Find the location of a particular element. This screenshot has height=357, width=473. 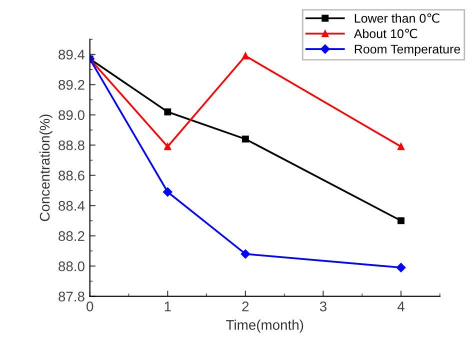

y-tick-label: 89.2 is located at coordinates (71, 85).